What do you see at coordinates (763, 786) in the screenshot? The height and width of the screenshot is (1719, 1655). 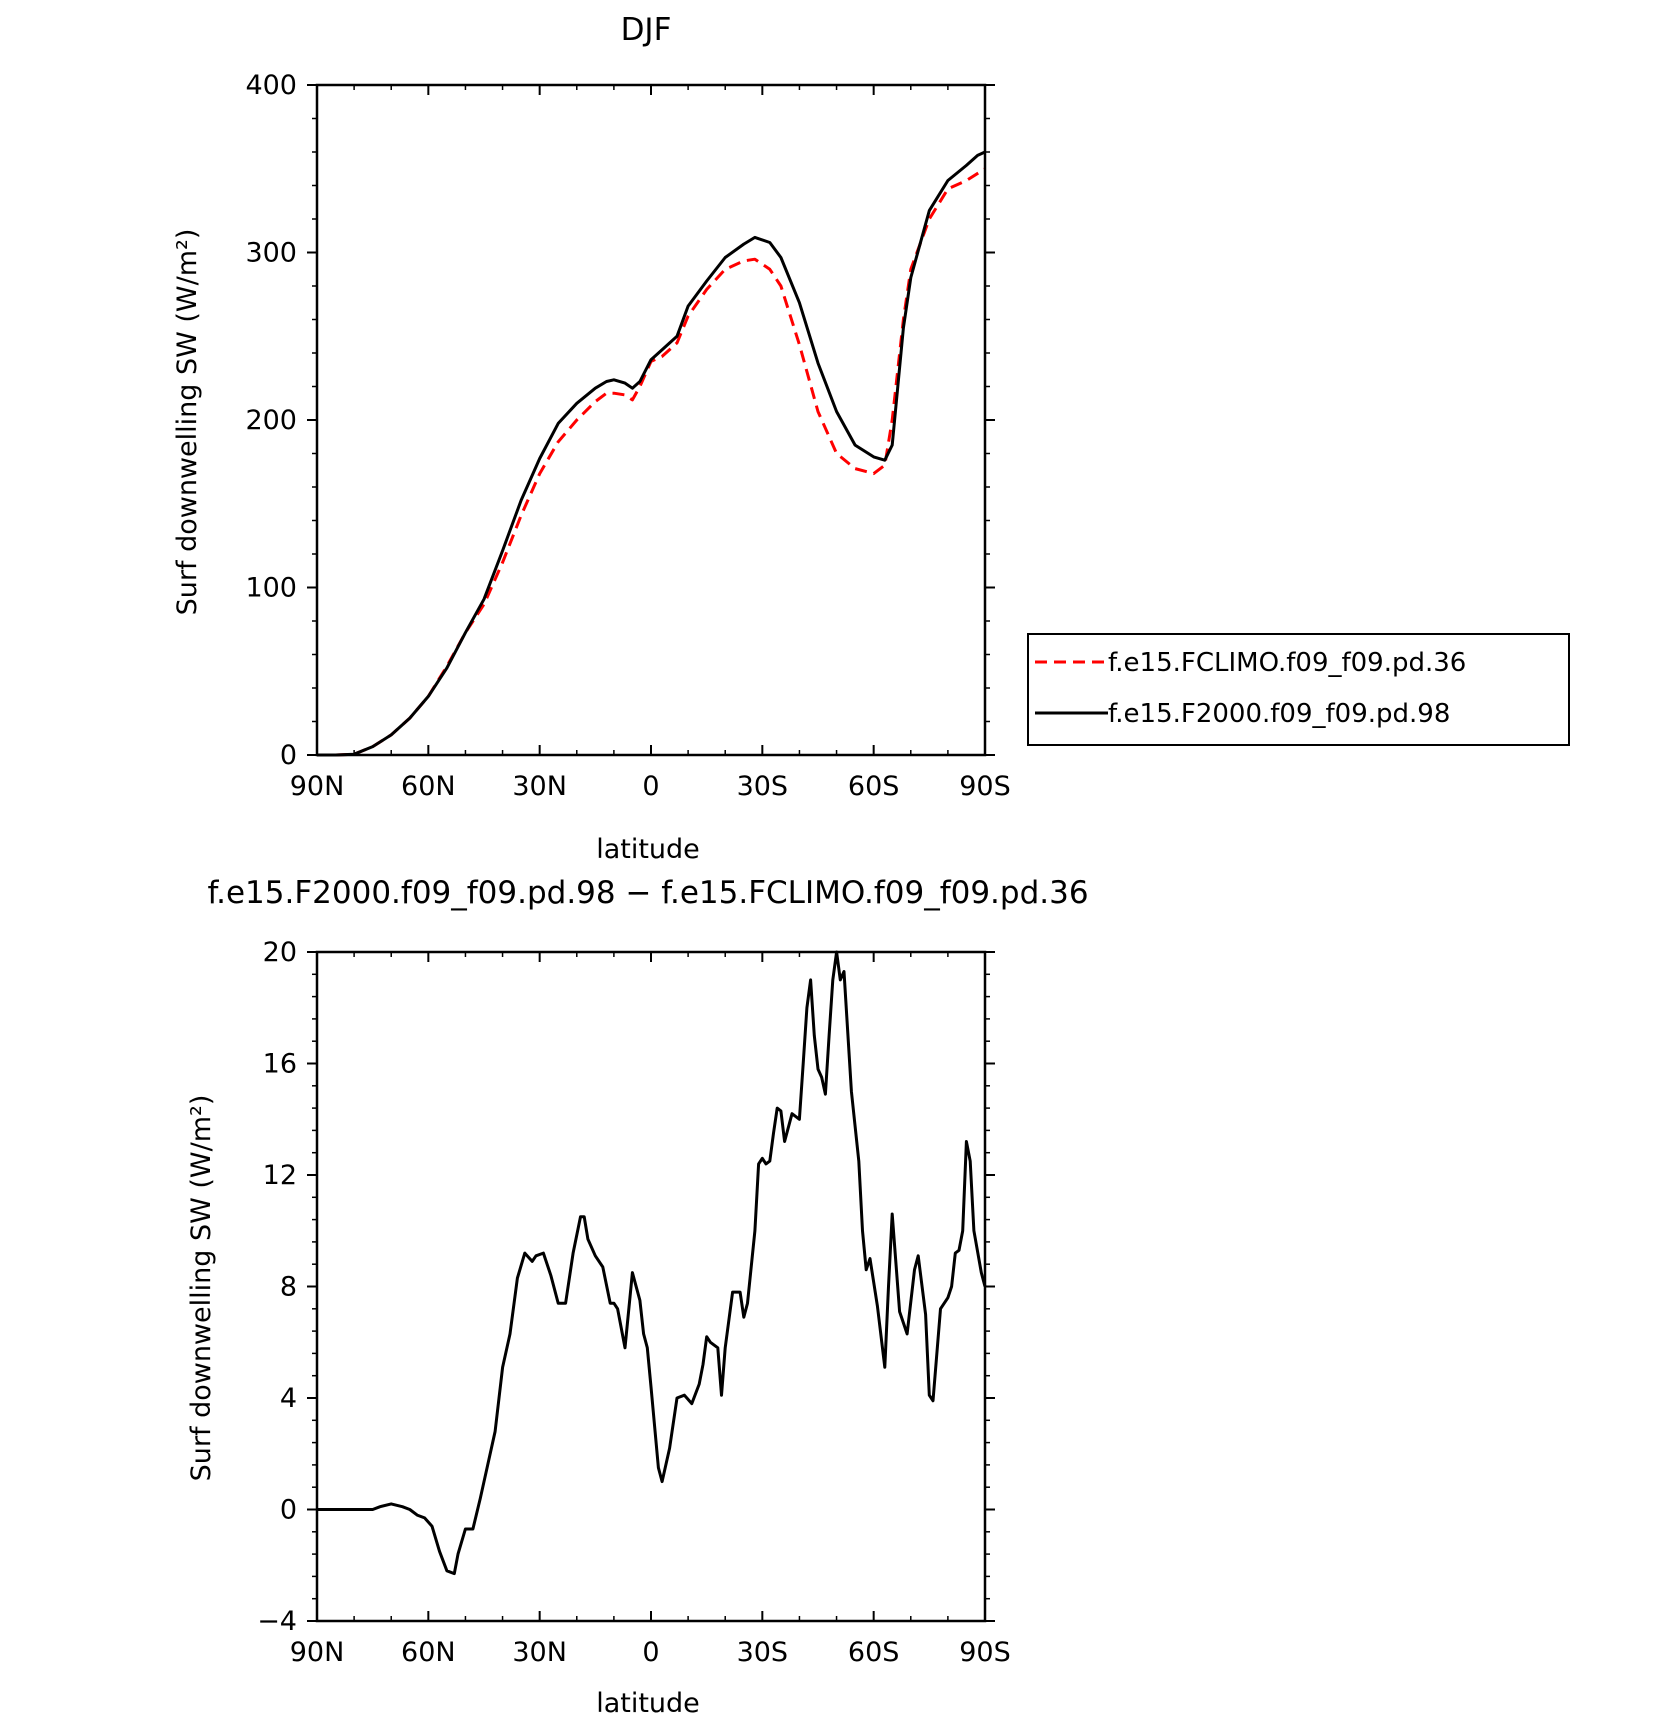 I see `top-x-tick-label: 30S` at bounding box center [763, 786].